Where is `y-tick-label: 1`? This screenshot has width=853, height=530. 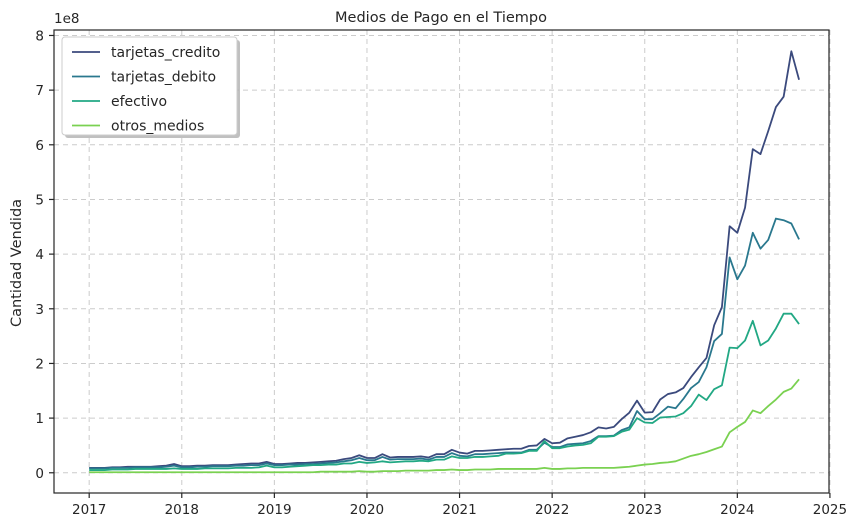 y-tick-label: 1 is located at coordinates (39, 419).